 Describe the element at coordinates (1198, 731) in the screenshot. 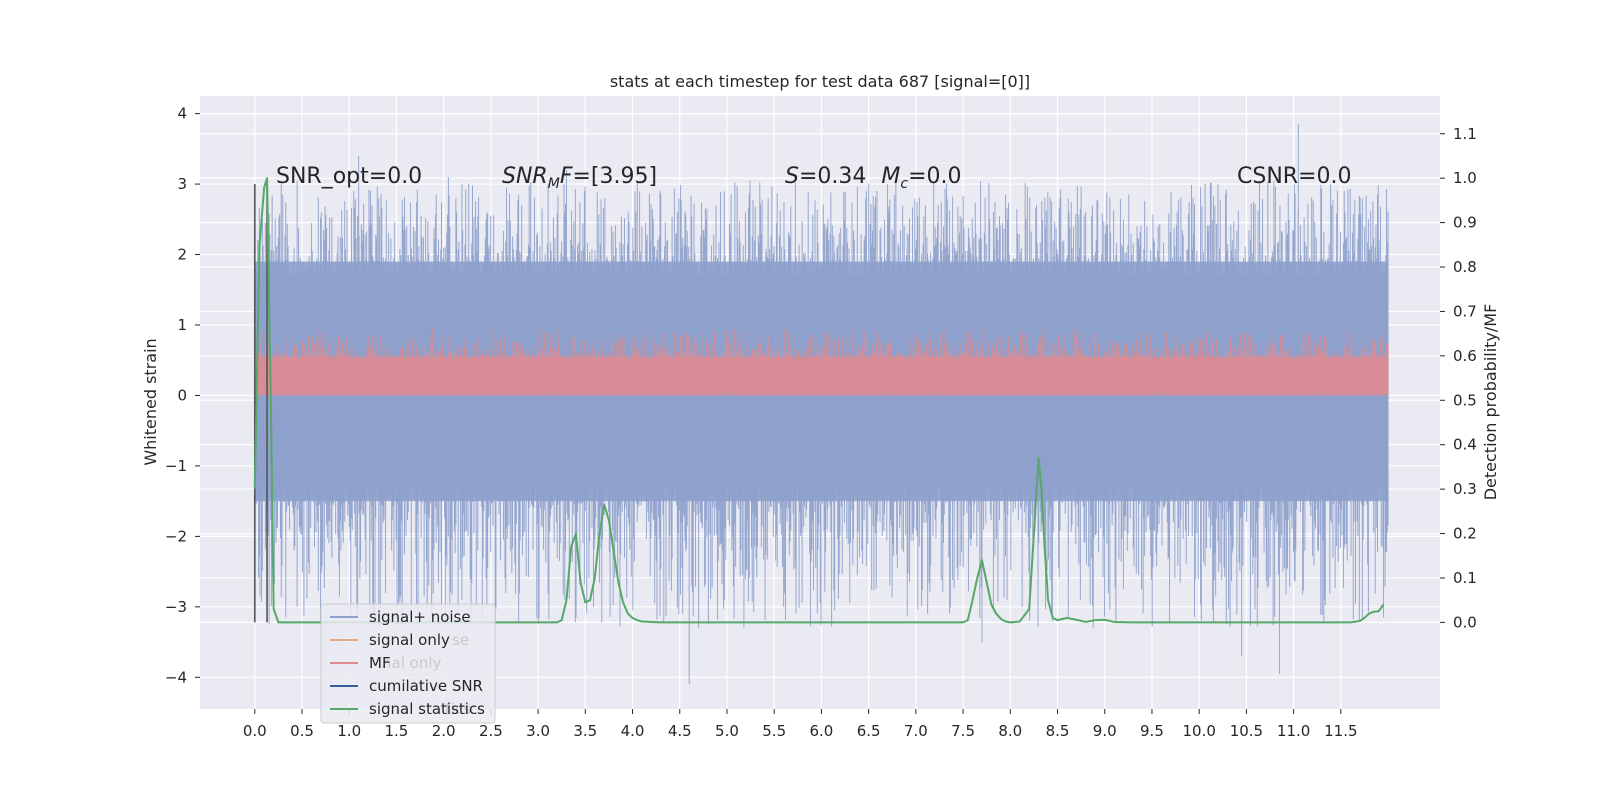

I see `x-tick-label: 10.0` at that location.